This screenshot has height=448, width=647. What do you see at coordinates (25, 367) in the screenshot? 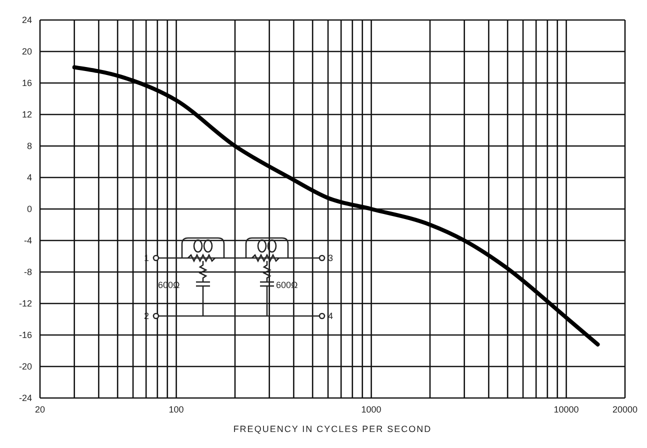
I see `y-tick-label: -20` at bounding box center [25, 367].